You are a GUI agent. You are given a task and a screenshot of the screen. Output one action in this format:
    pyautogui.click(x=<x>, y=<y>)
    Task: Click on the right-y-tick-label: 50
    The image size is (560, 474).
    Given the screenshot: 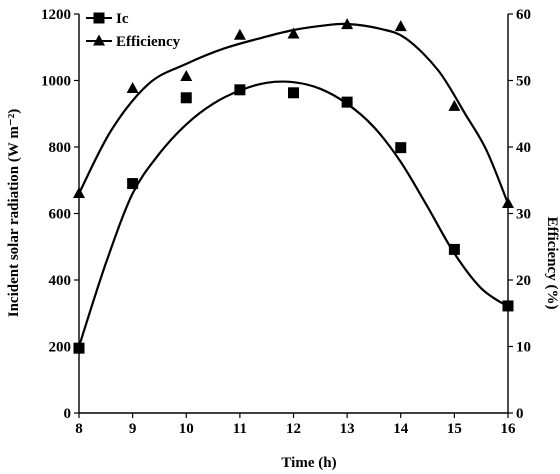 What is the action you would take?
    pyautogui.click(x=523, y=82)
    